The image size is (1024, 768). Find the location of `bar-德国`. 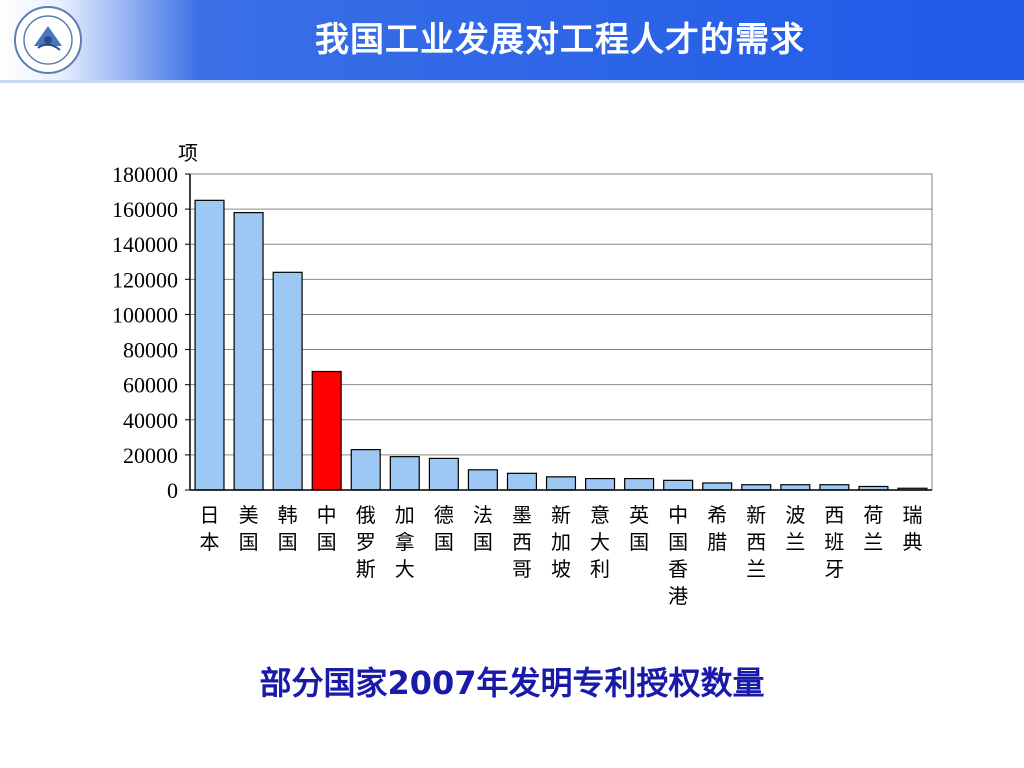

bar-德国 is located at coordinates (443, 474).